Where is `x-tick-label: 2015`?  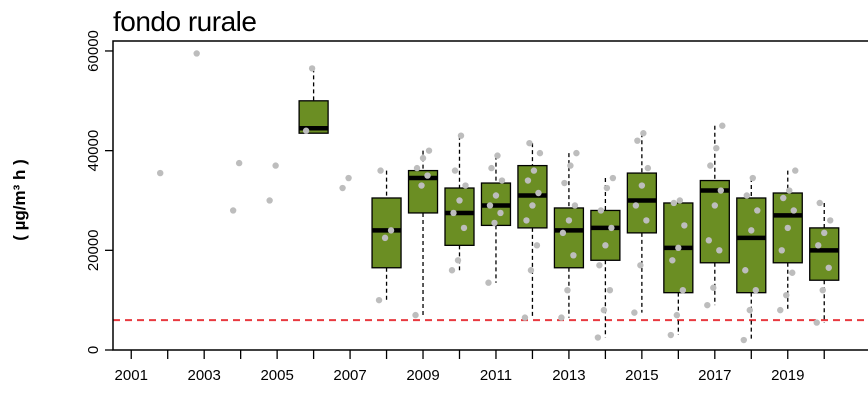 x-tick-label: 2015 is located at coordinates (641, 375).